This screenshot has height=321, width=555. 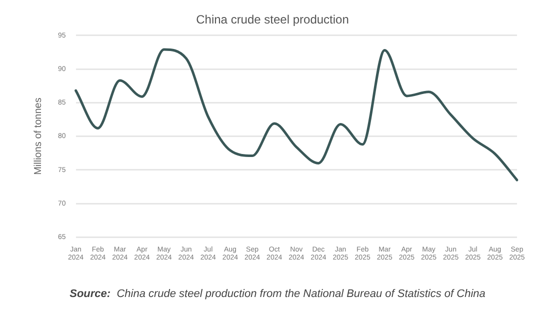 What do you see at coordinates (278, 294) in the screenshot?
I see `source-note: Source: China crude steel production from the National Bureau of Statistics of China` at bounding box center [278, 294].